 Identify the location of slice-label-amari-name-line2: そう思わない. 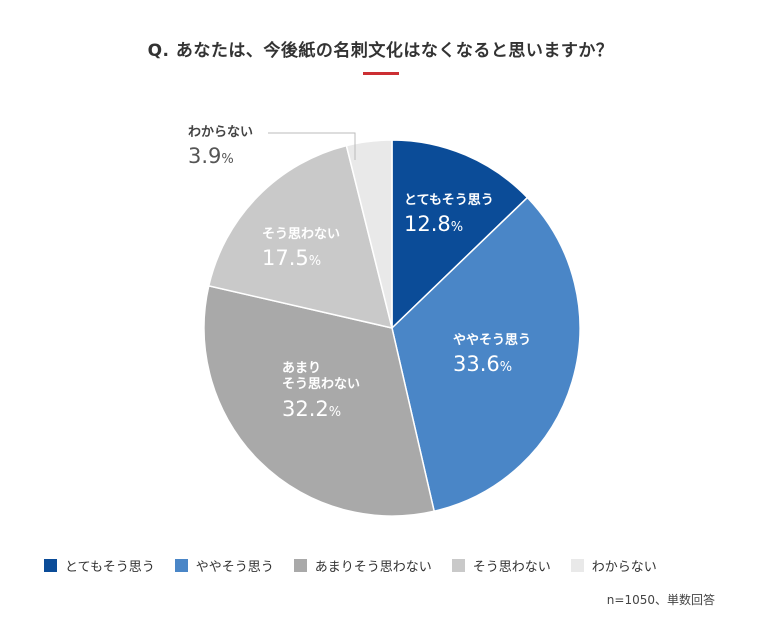
(321, 385).